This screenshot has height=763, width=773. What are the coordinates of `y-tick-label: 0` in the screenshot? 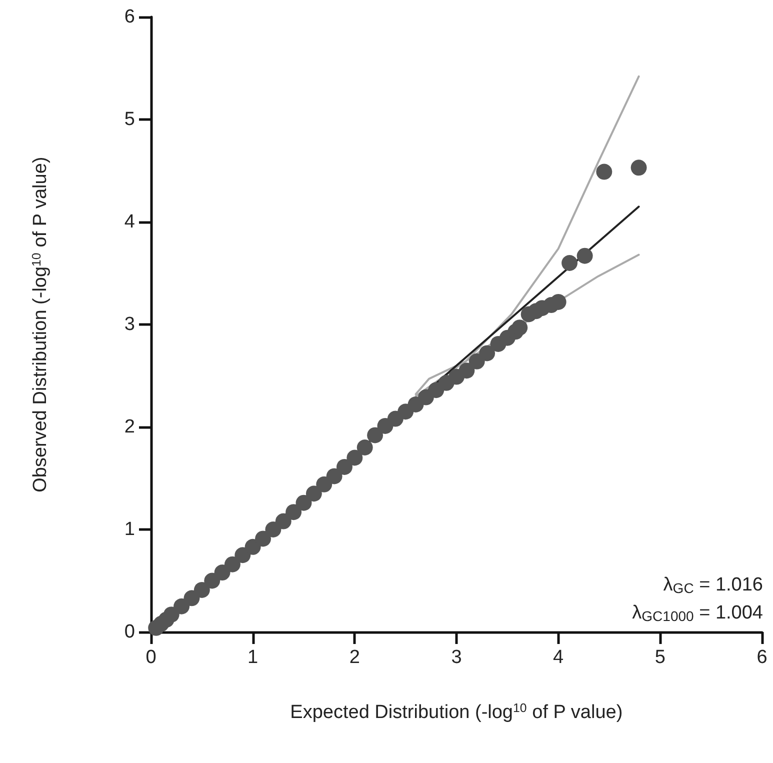 It's located at (129, 632).